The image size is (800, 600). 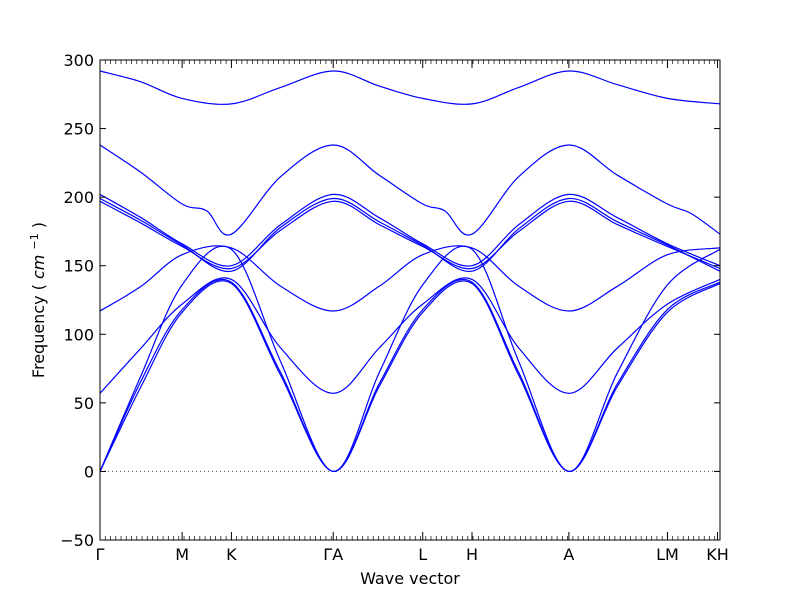 I want to click on x-tick-label: H, so click(x=472, y=554).